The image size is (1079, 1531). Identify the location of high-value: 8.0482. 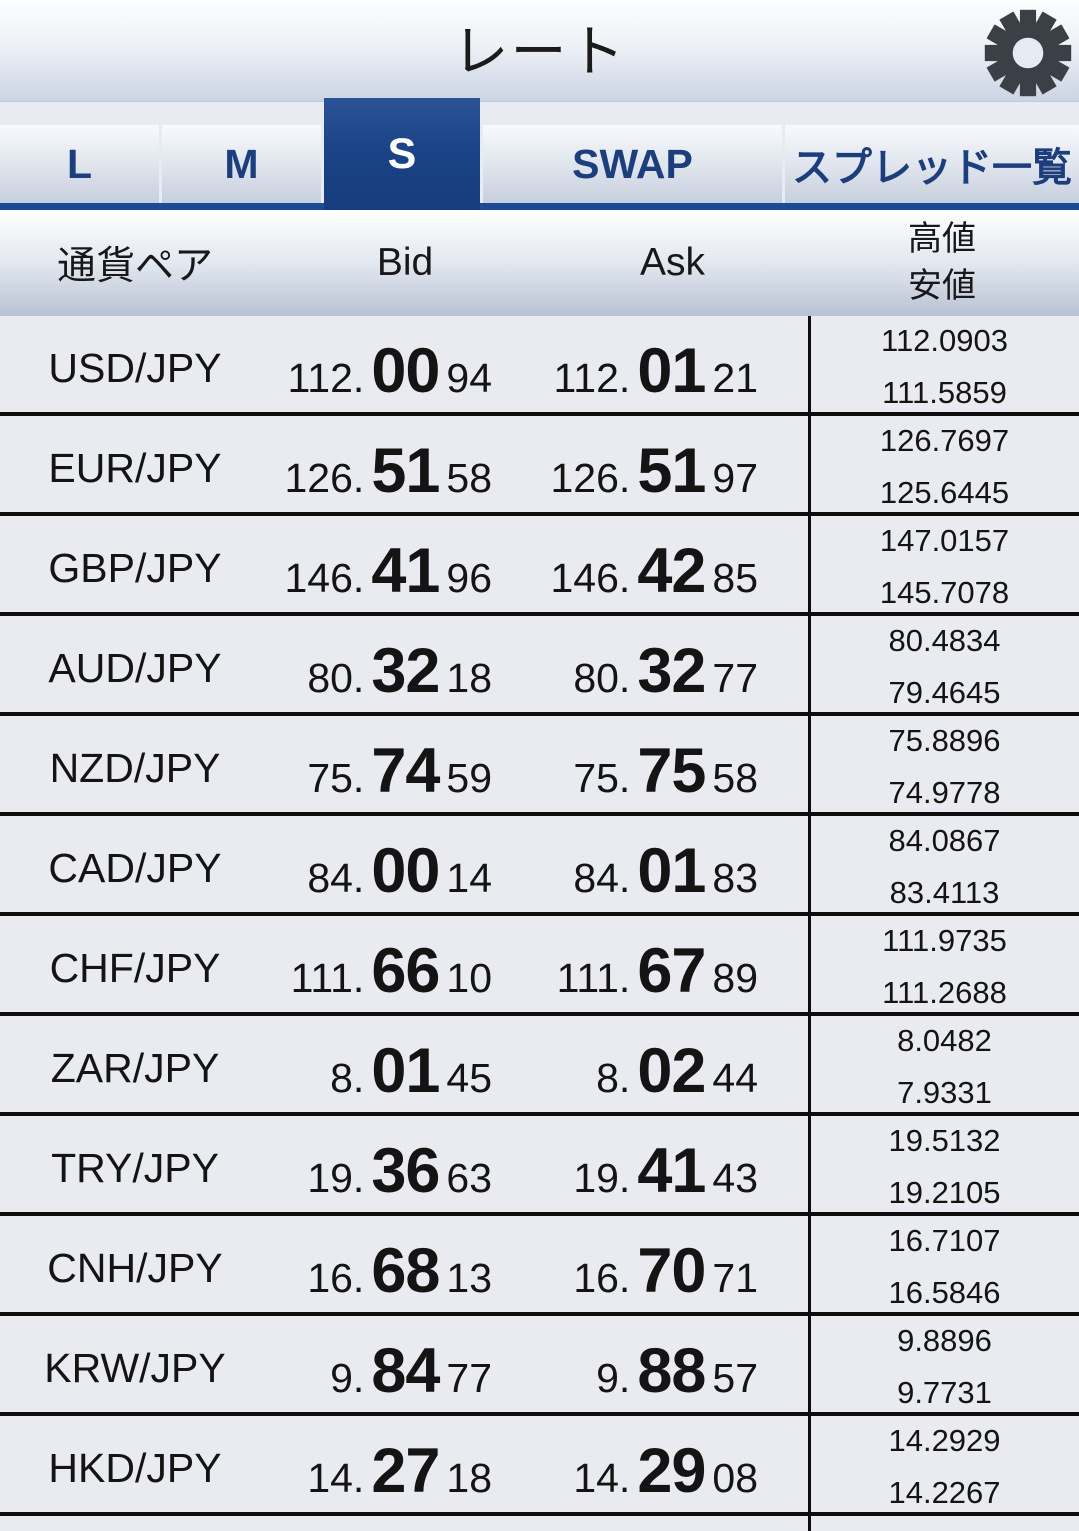
(944, 1040).